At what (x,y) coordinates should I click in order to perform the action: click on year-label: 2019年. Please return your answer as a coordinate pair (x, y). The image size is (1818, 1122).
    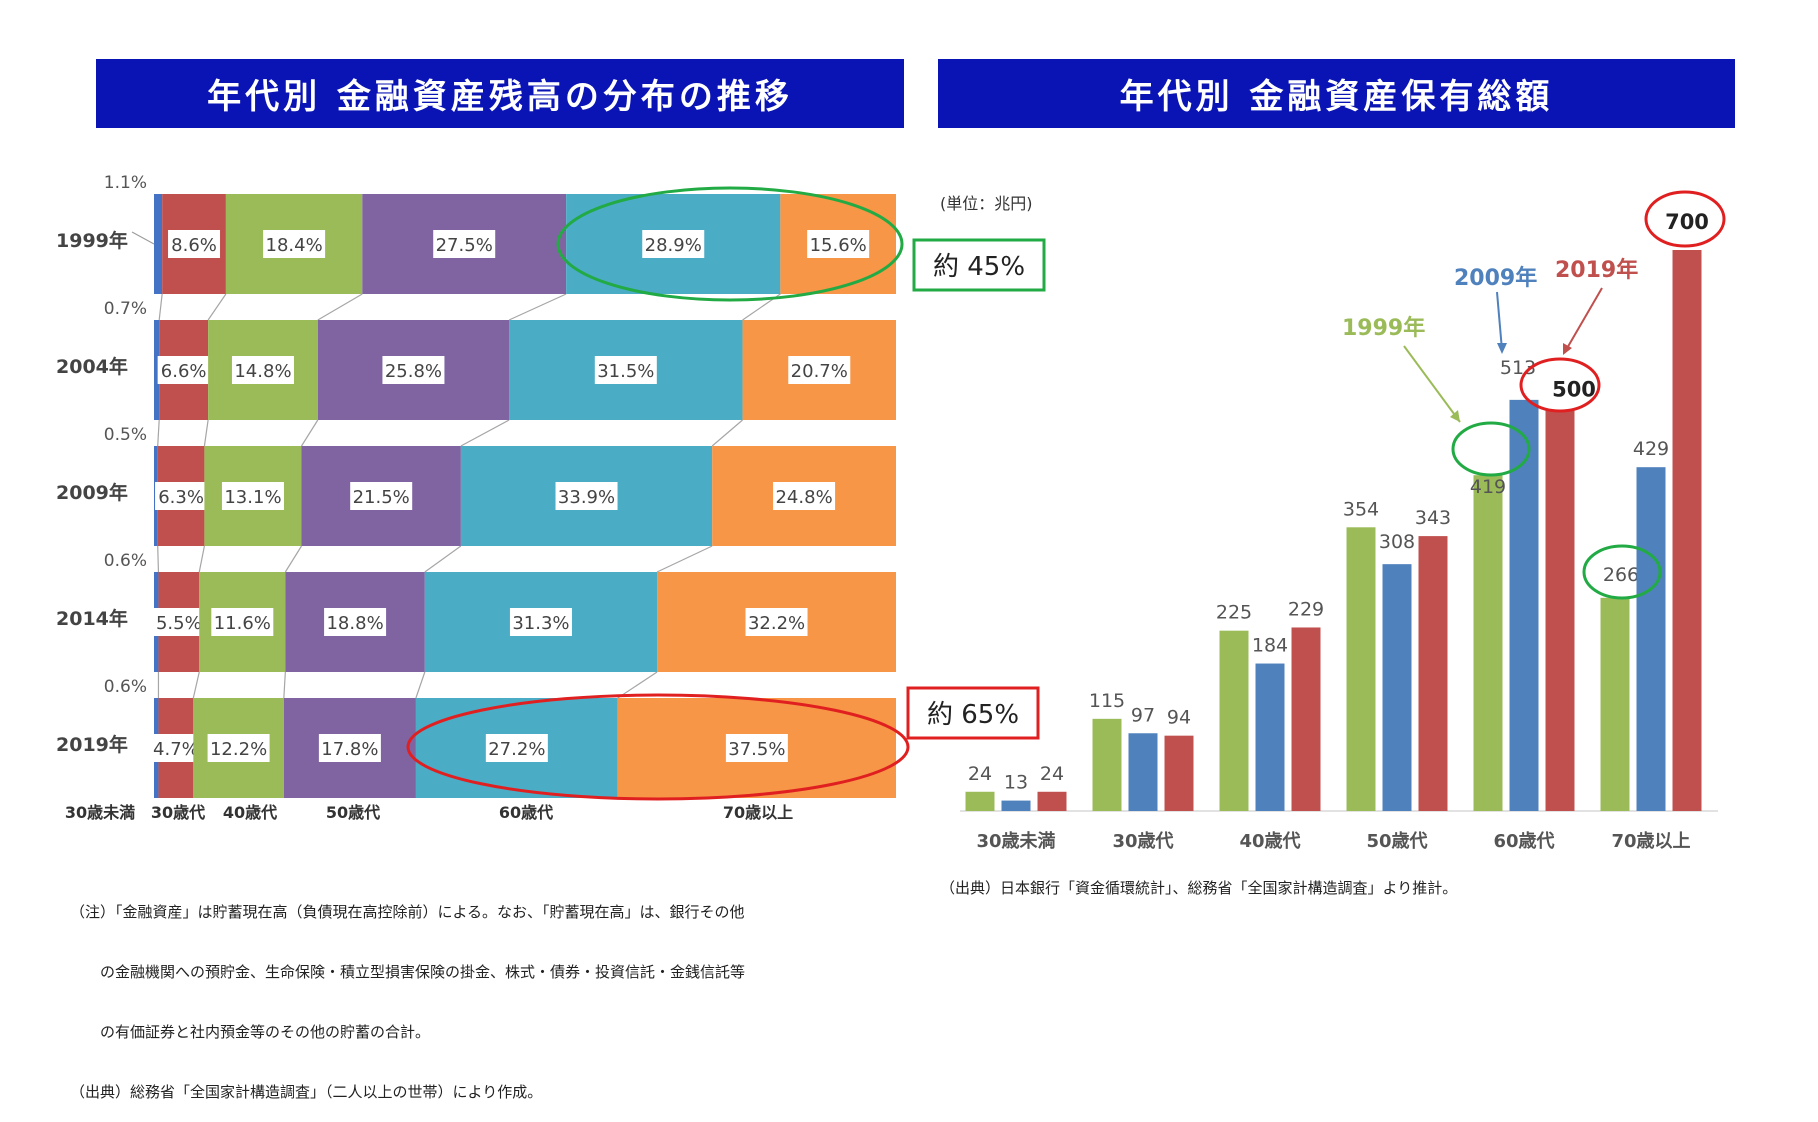
    Looking at the image, I should click on (92, 744).